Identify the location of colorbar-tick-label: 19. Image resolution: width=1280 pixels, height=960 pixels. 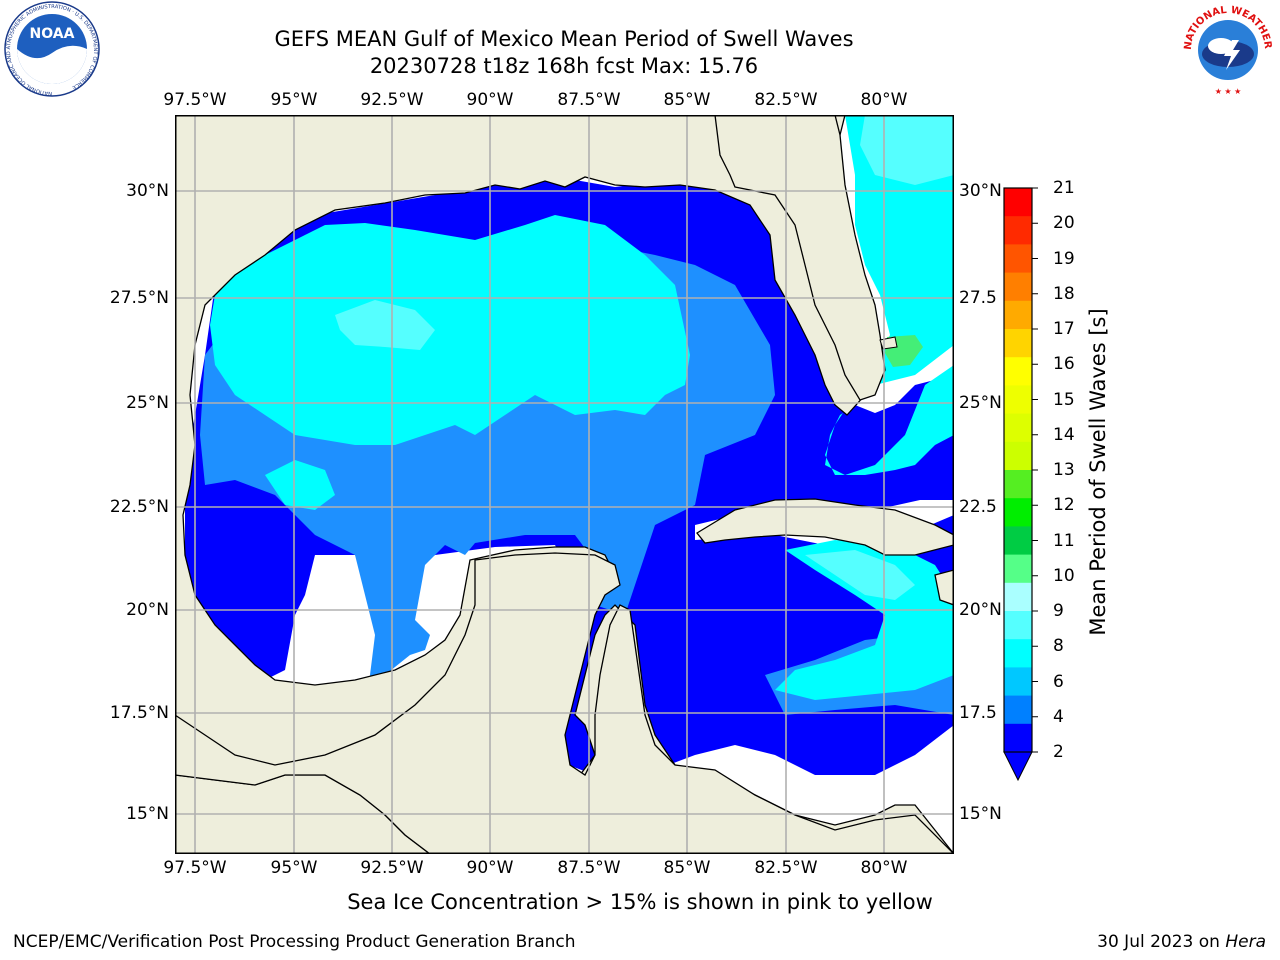
(1064, 258).